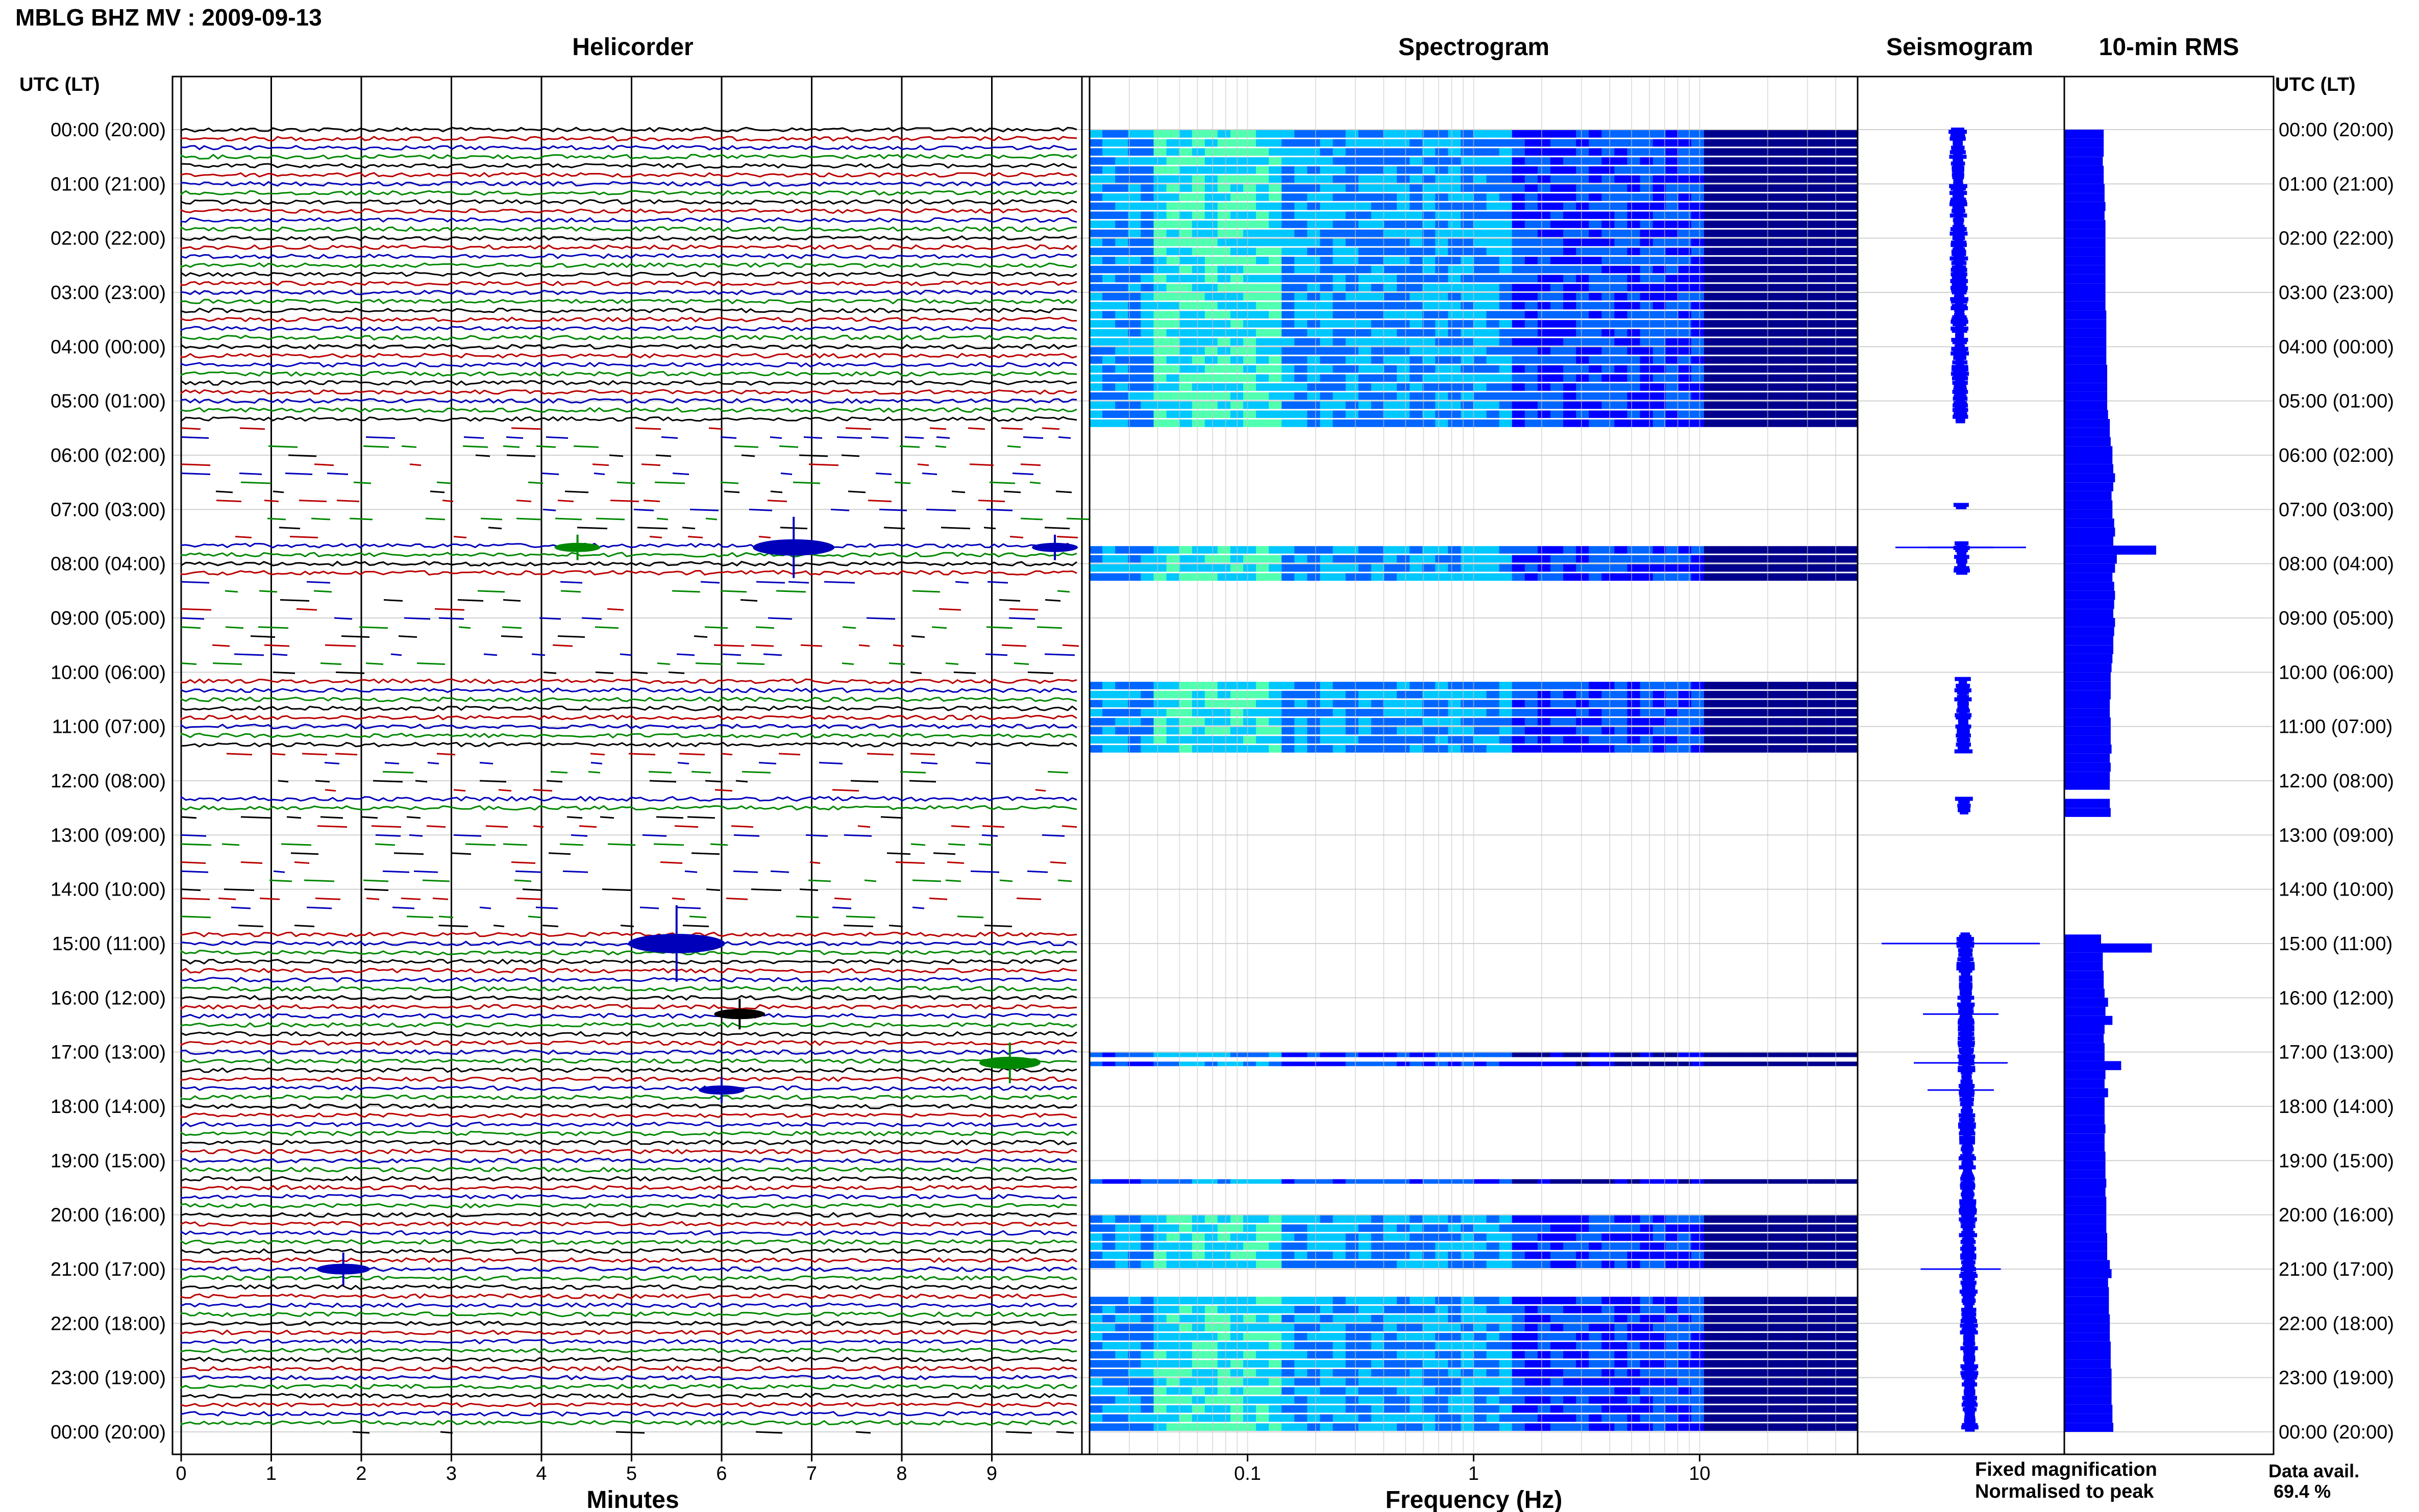  I want to click on utc-time-label: 15:00 (11:00), so click(2335, 944).